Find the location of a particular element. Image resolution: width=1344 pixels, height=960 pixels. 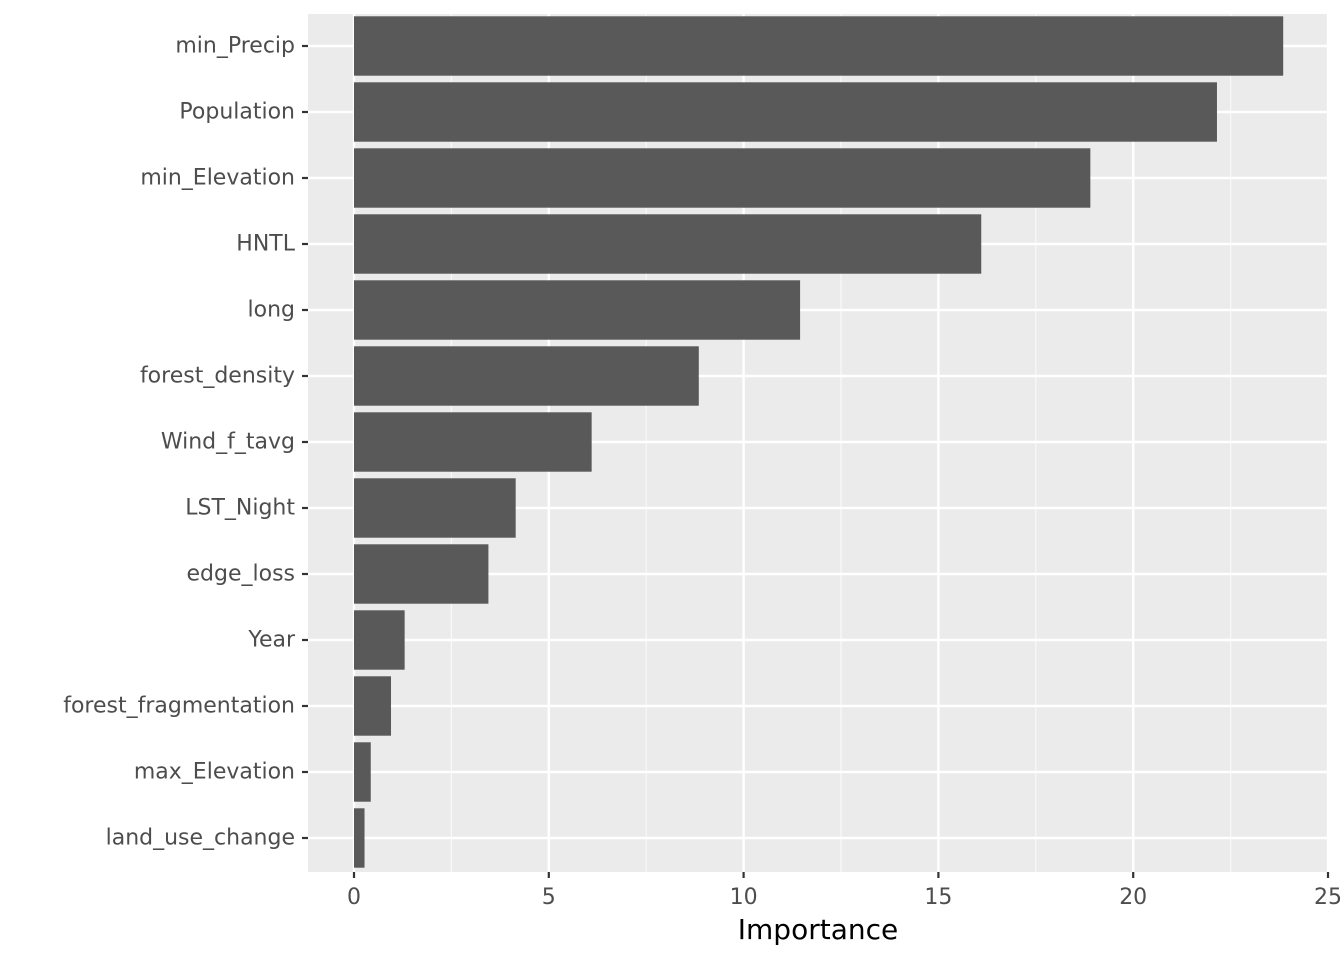

bar-forest-density is located at coordinates (526, 376).